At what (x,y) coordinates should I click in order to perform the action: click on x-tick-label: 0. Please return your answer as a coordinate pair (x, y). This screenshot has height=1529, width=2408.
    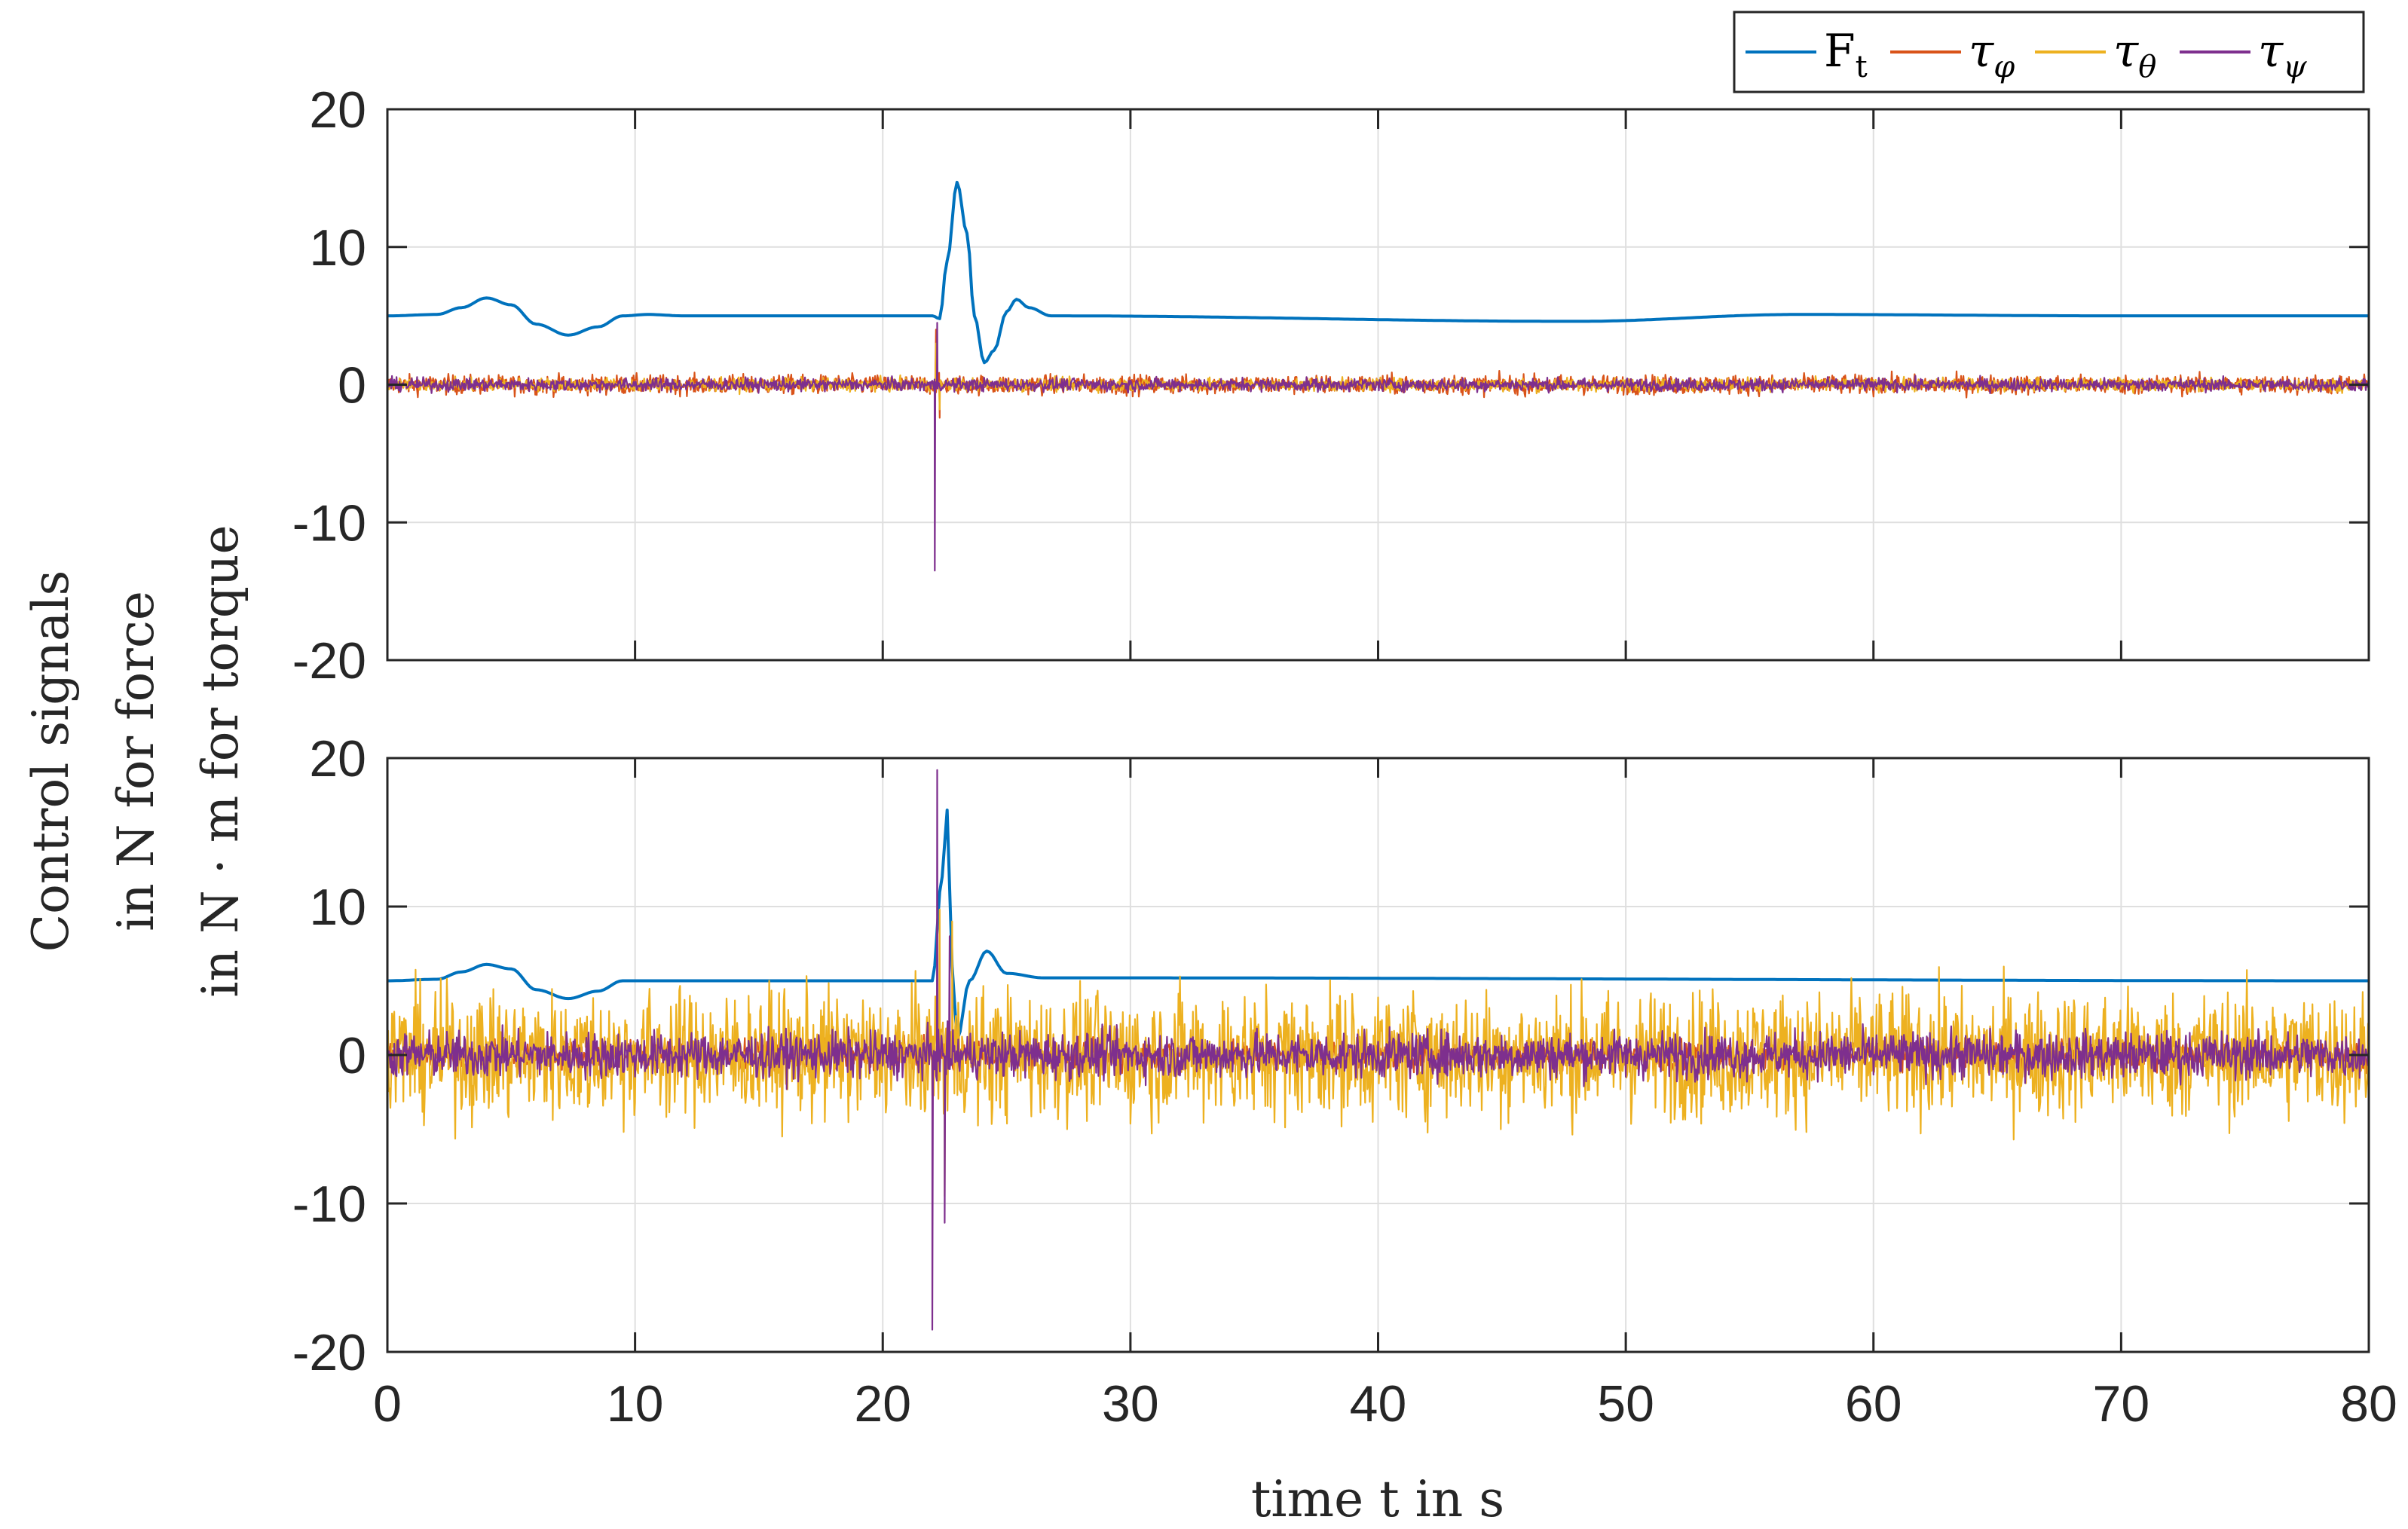
    Looking at the image, I should click on (387, 1404).